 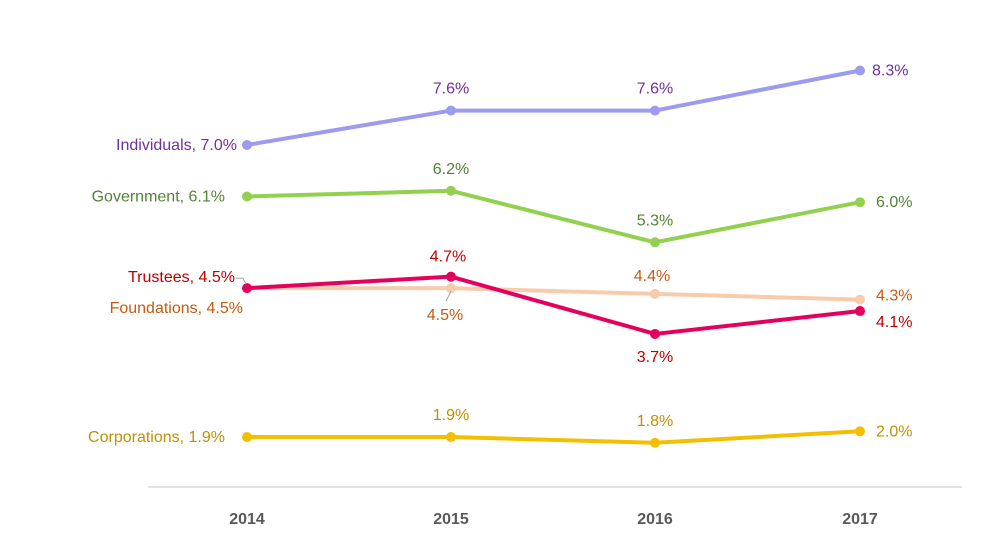 I want to click on data-label-corporations-2014: Corporations, 1.9%, so click(x=156, y=437).